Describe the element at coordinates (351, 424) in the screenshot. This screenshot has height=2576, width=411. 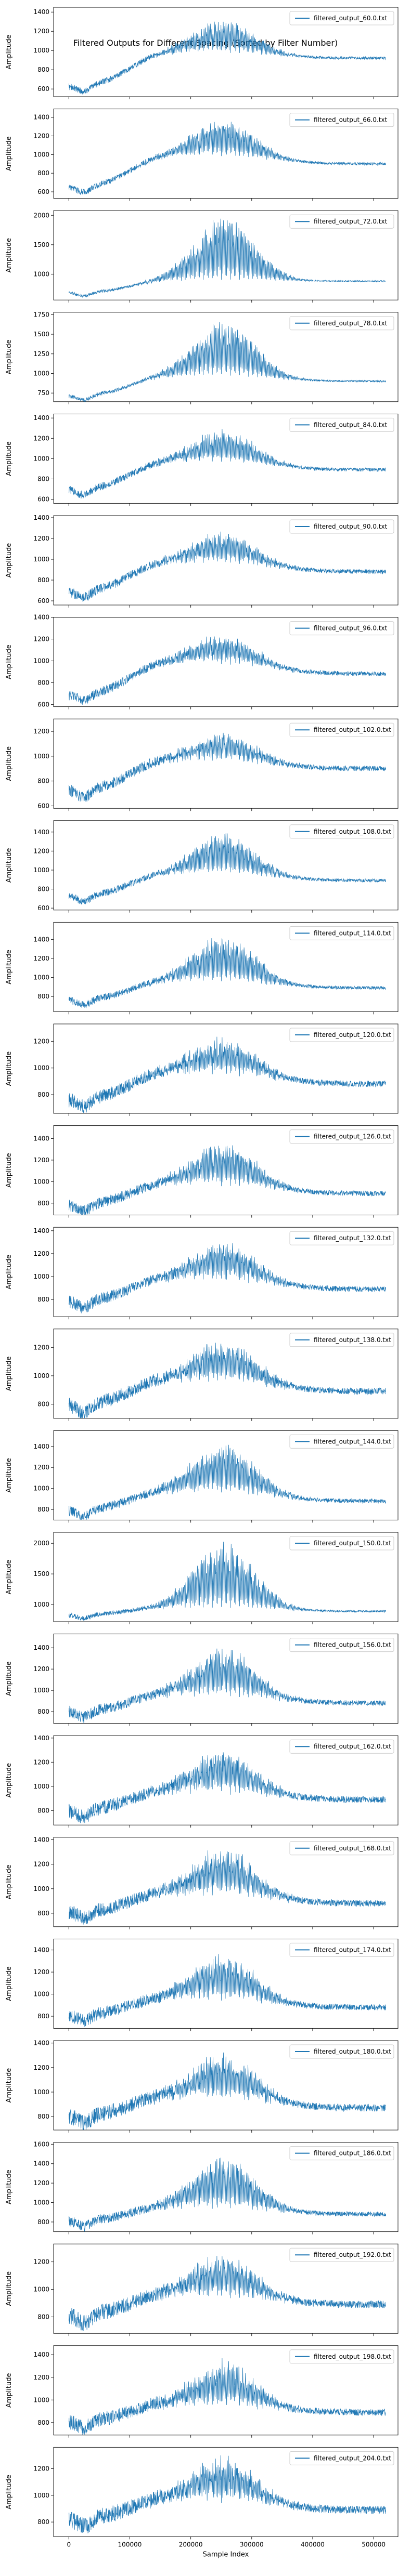
I see `legend-entry: filtered_output_84.0.txt` at that location.